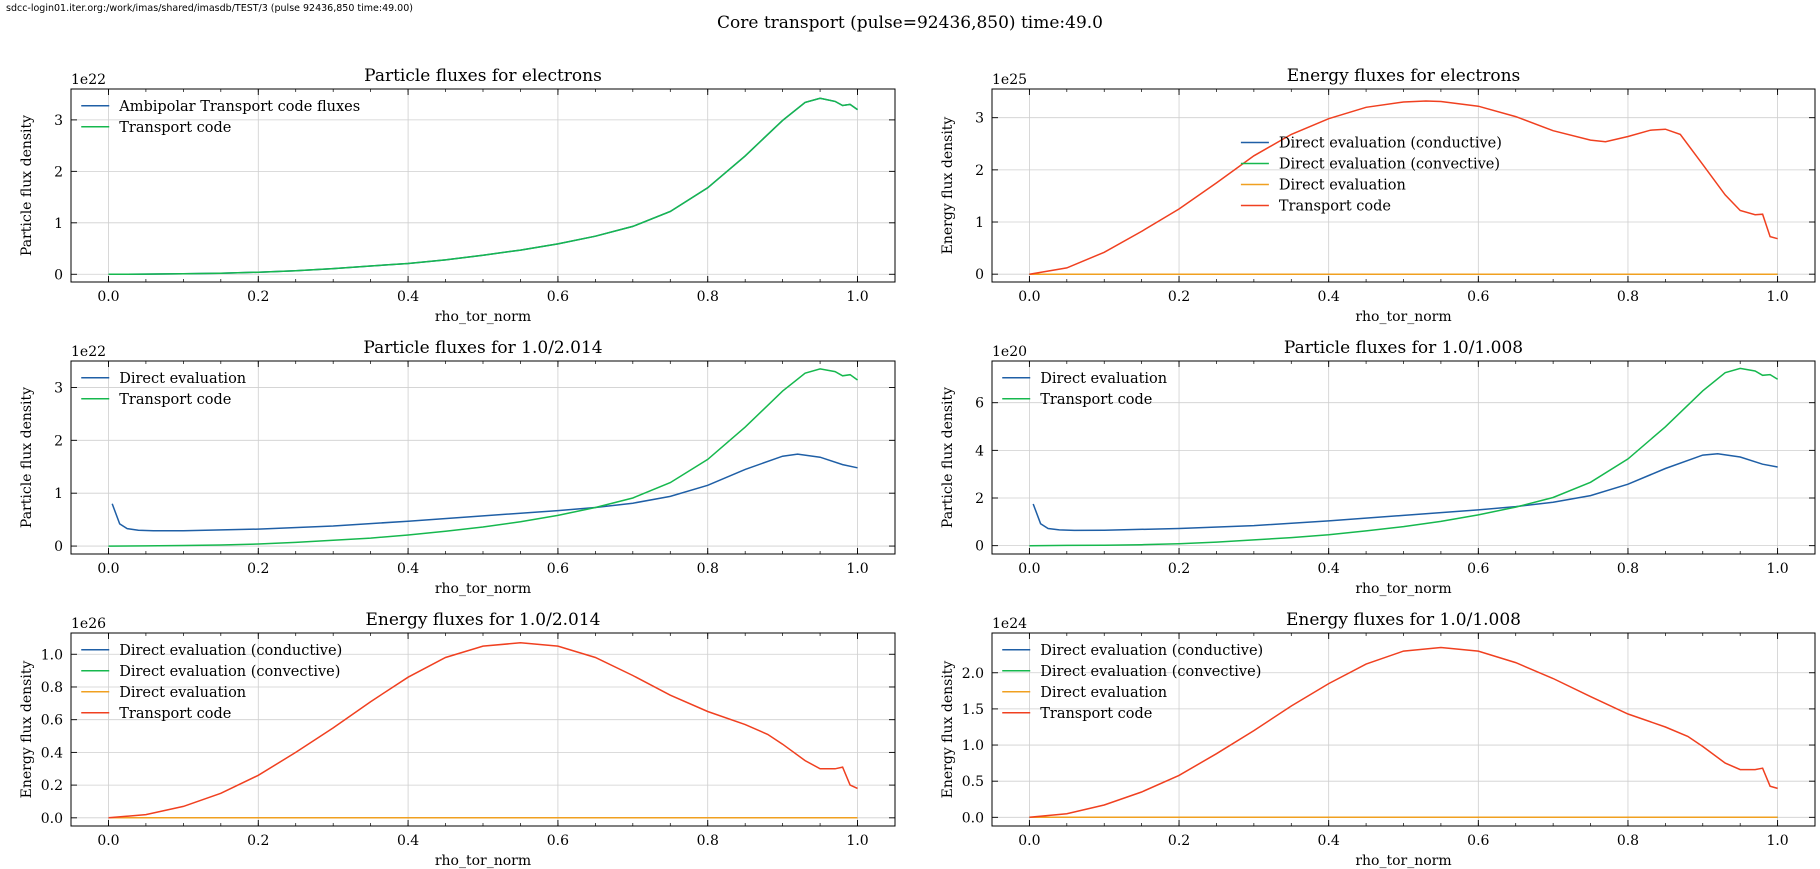  I want to click on y-axis-label: Particle flux density, so click(948, 457).